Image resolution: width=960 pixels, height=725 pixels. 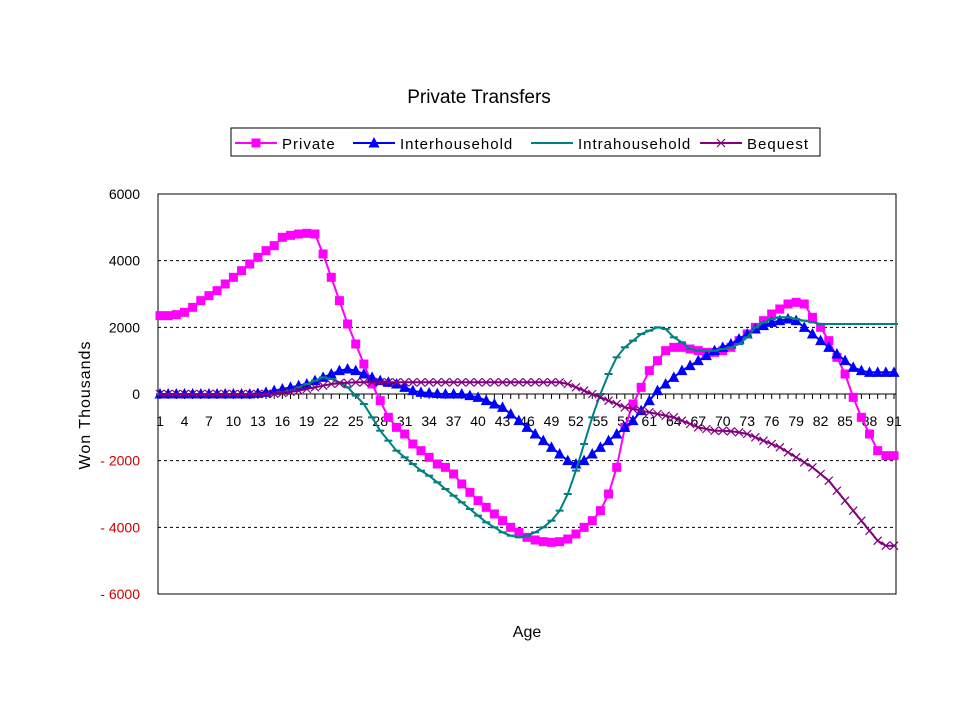 I want to click on x-tick-label: 19, so click(x=307, y=421).